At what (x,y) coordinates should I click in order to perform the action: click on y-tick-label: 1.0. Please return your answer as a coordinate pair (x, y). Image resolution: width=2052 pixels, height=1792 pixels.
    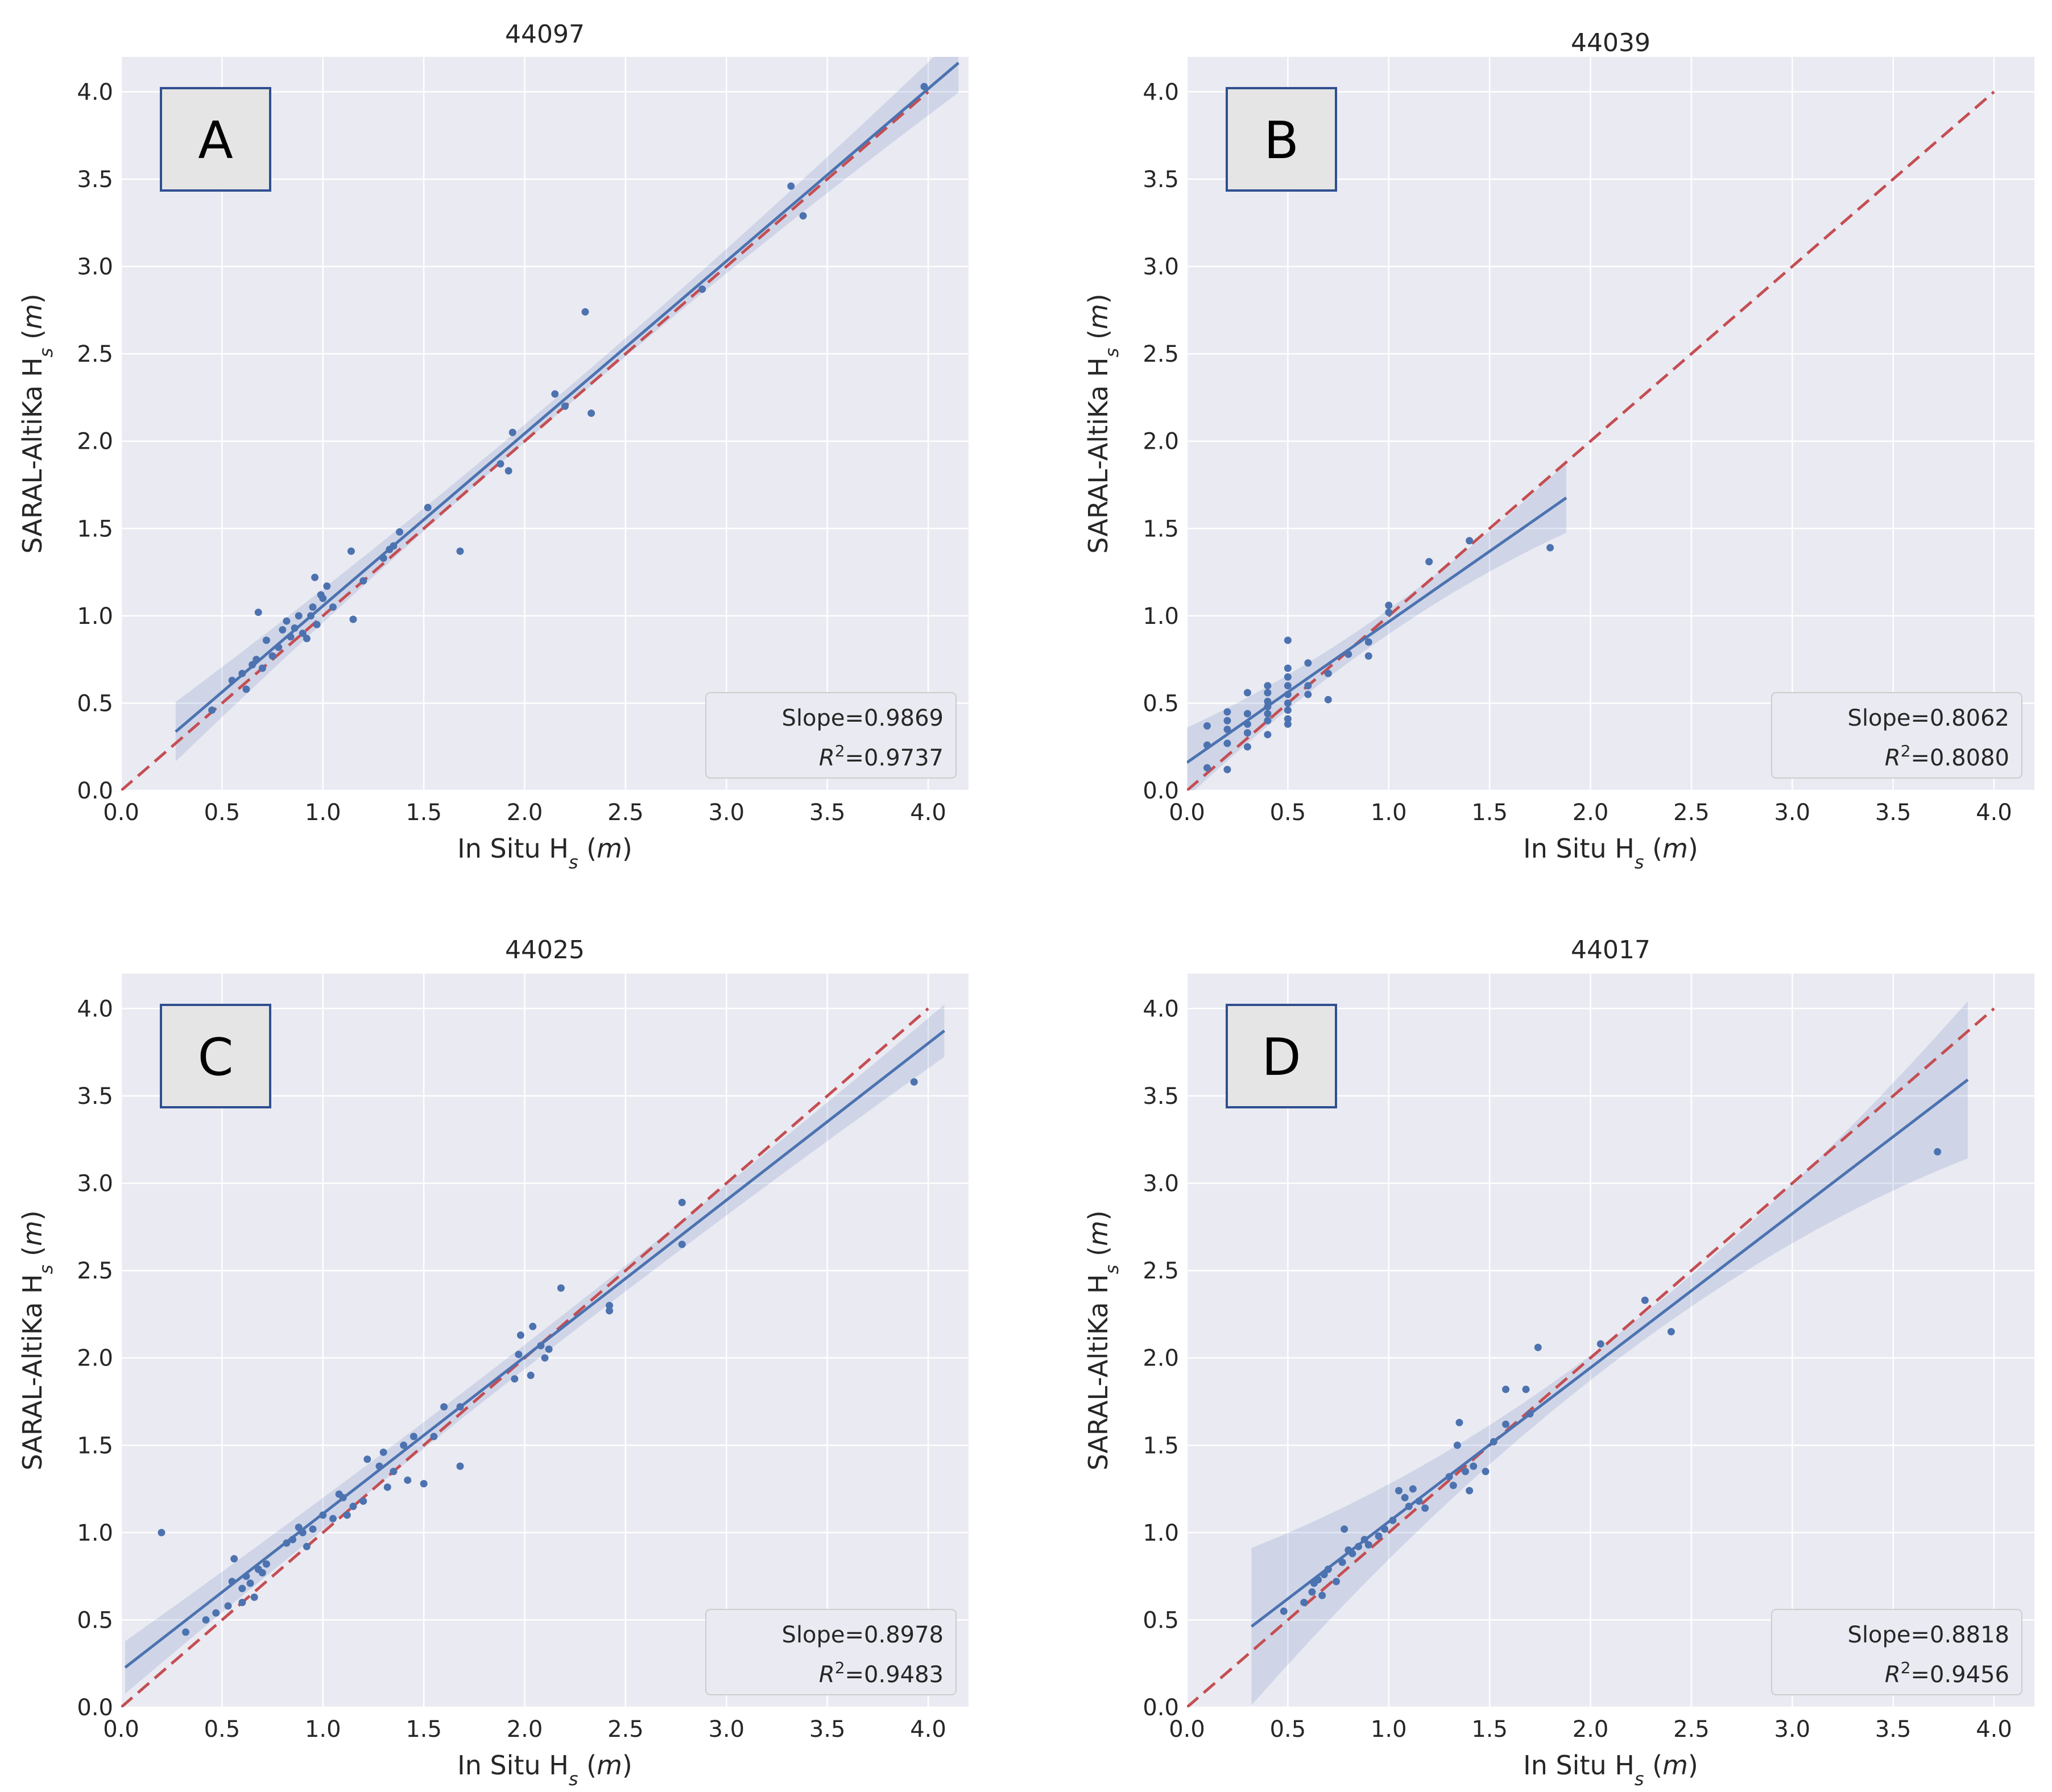
    Looking at the image, I should click on (95, 1533).